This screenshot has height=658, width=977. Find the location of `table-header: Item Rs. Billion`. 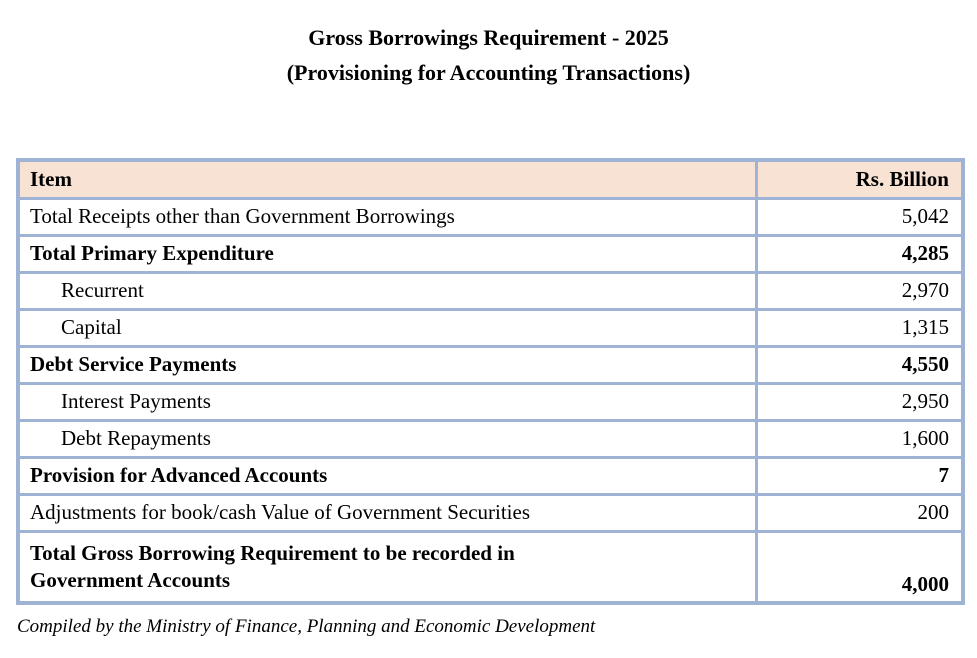

table-header: Item Rs. Billion is located at coordinates (490, 179).